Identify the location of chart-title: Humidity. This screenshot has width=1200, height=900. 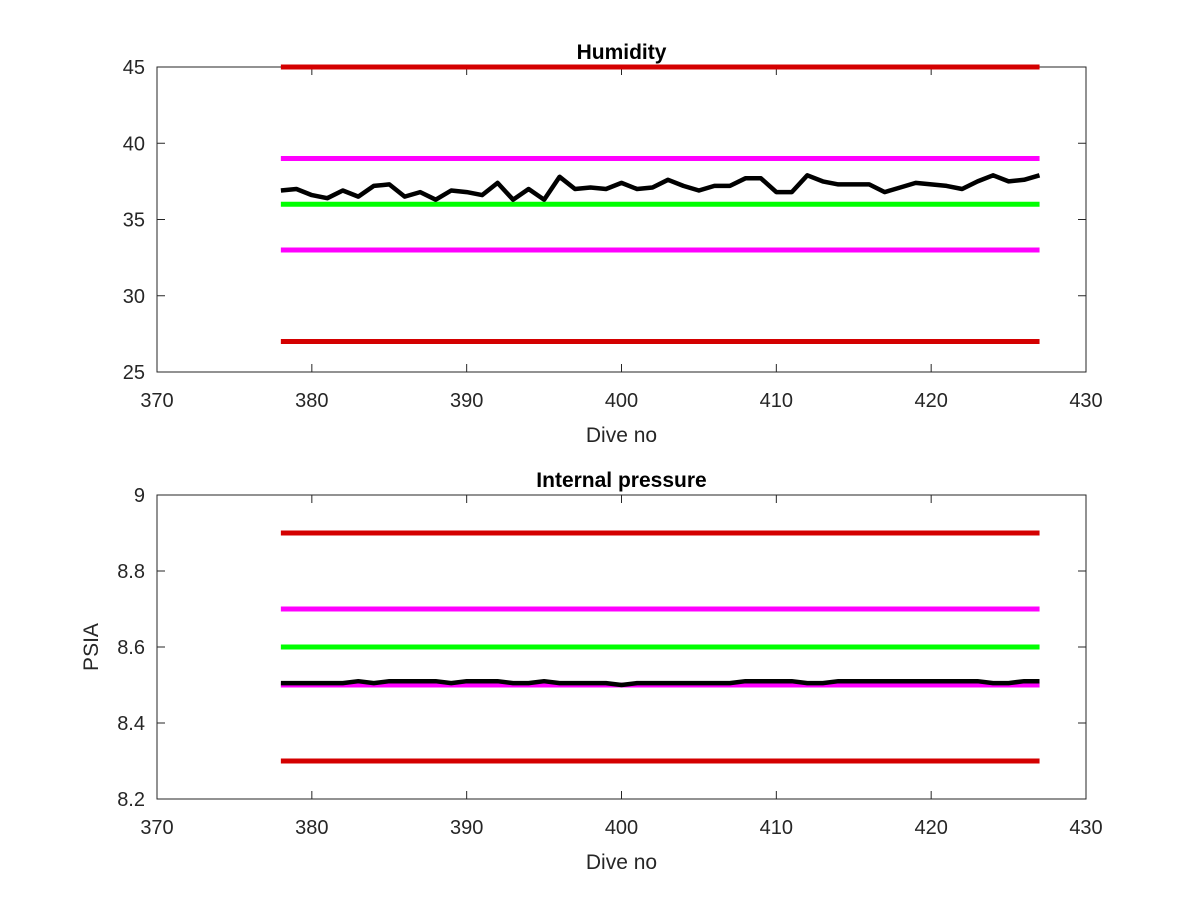
(622, 52).